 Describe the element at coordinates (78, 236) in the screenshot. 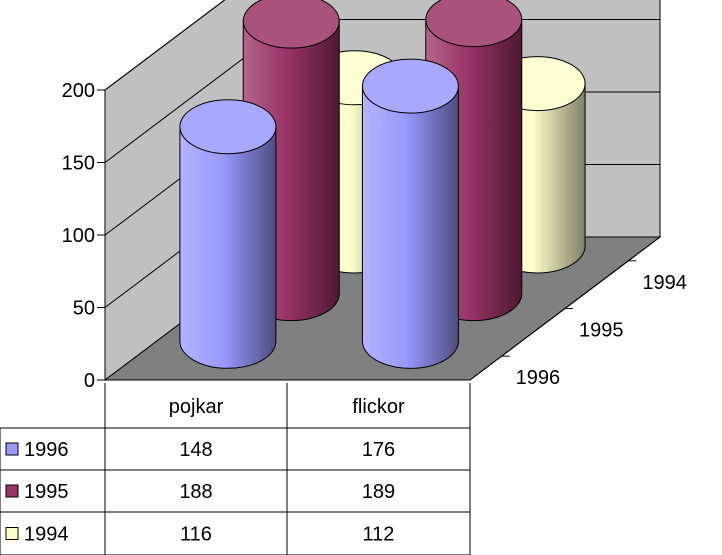

I see `y-tick-label: 100` at that location.